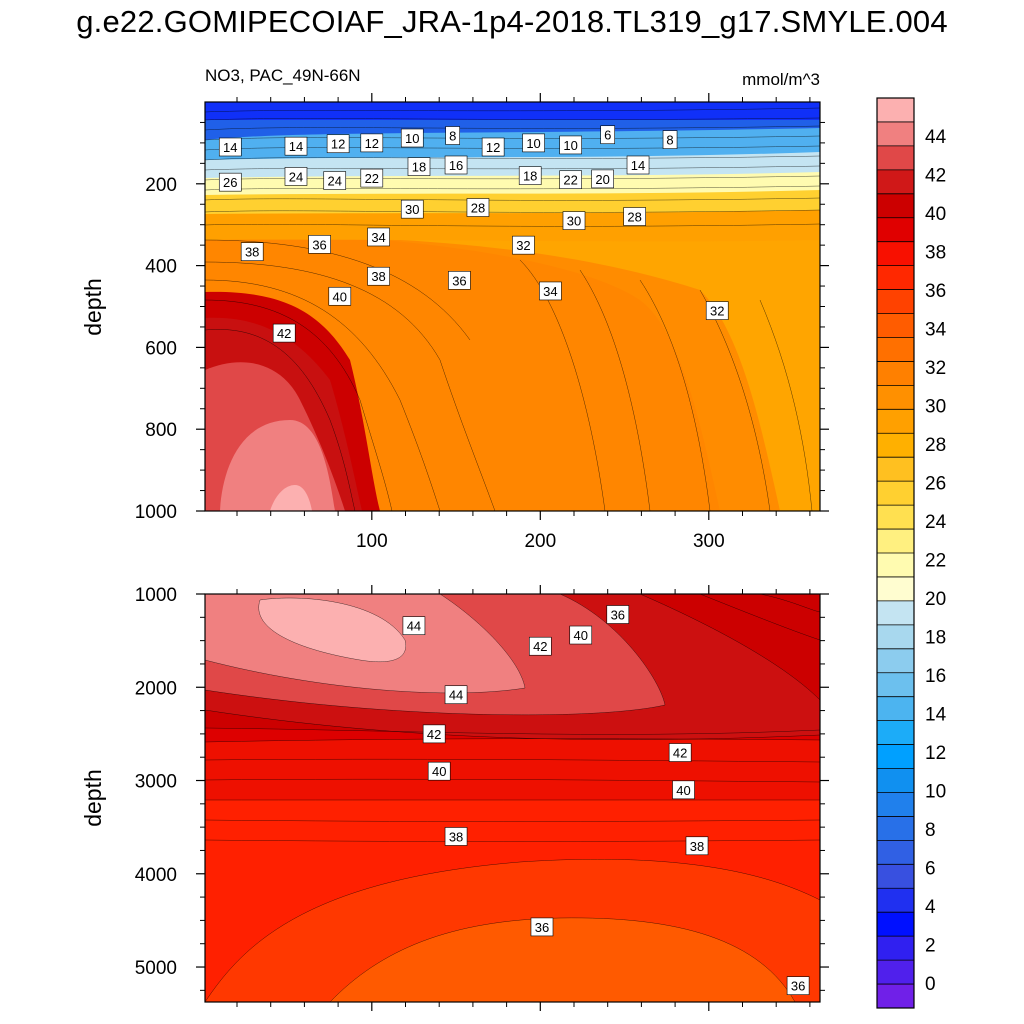 The image size is (1024, 1024). I want to click on colorbar-label: 4, so click(930, 907).